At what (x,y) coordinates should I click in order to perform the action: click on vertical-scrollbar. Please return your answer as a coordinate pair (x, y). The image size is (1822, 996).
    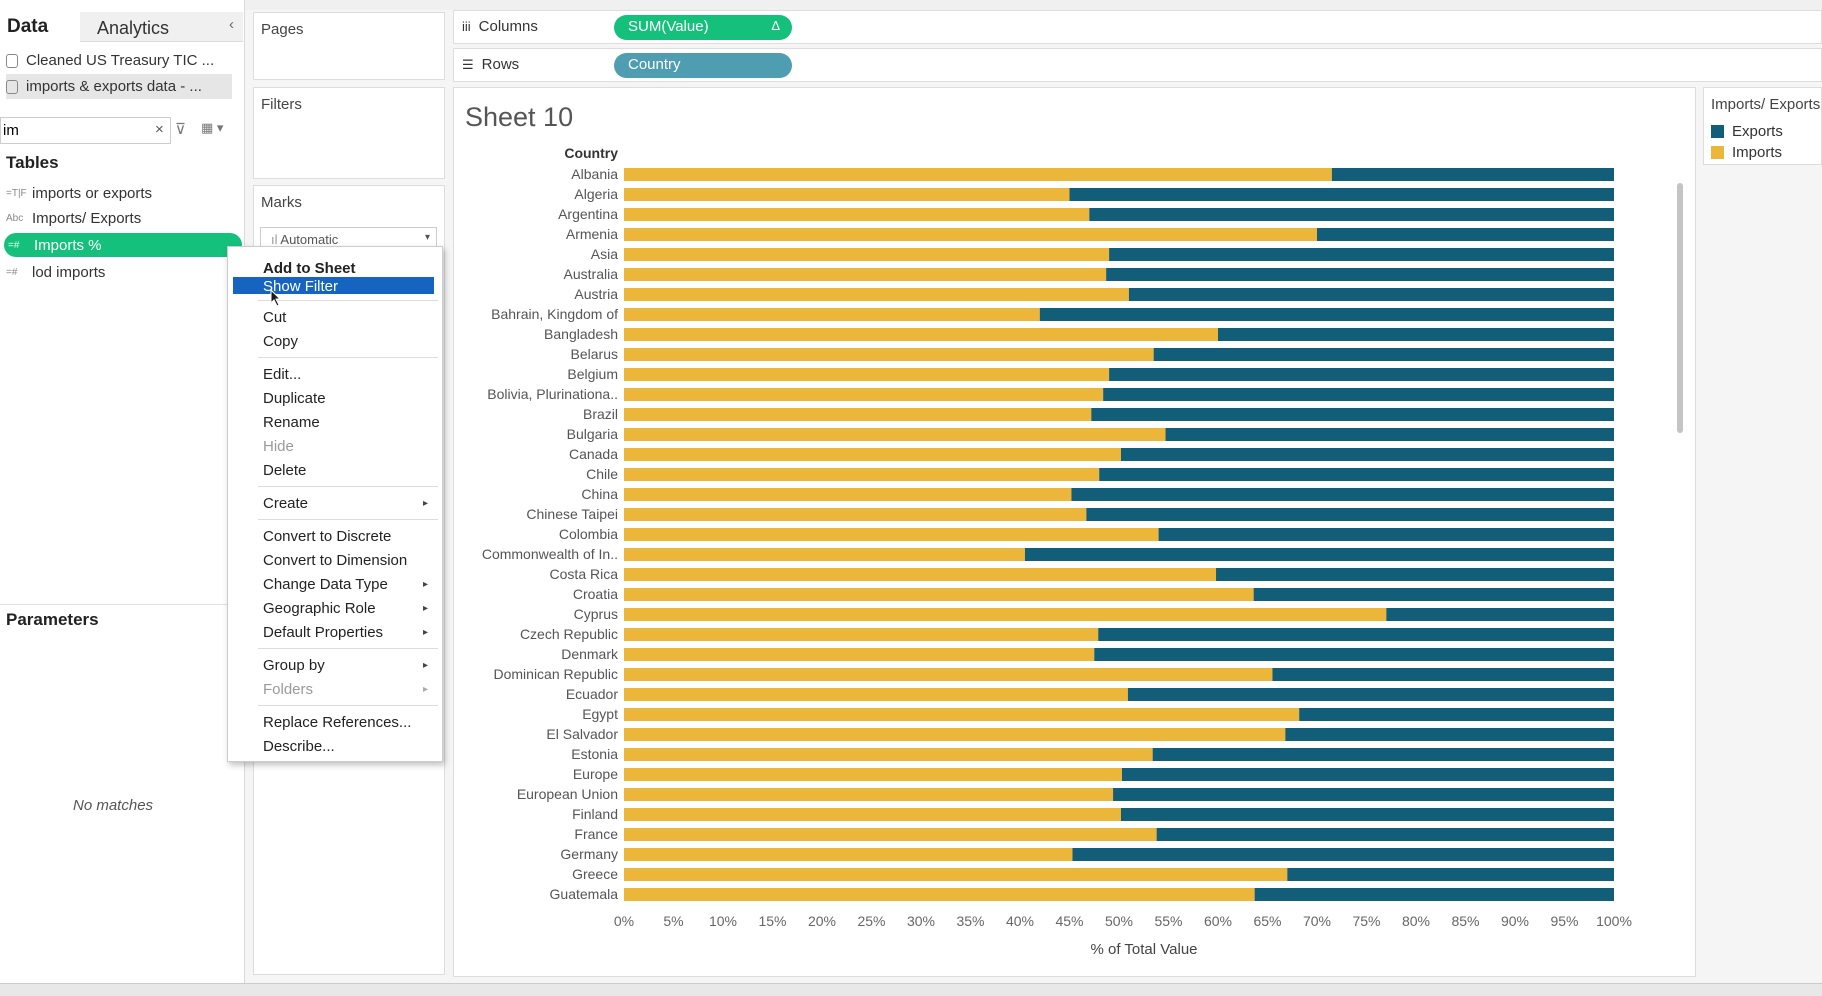
    Looking at the image, I should click on (1680, 308).